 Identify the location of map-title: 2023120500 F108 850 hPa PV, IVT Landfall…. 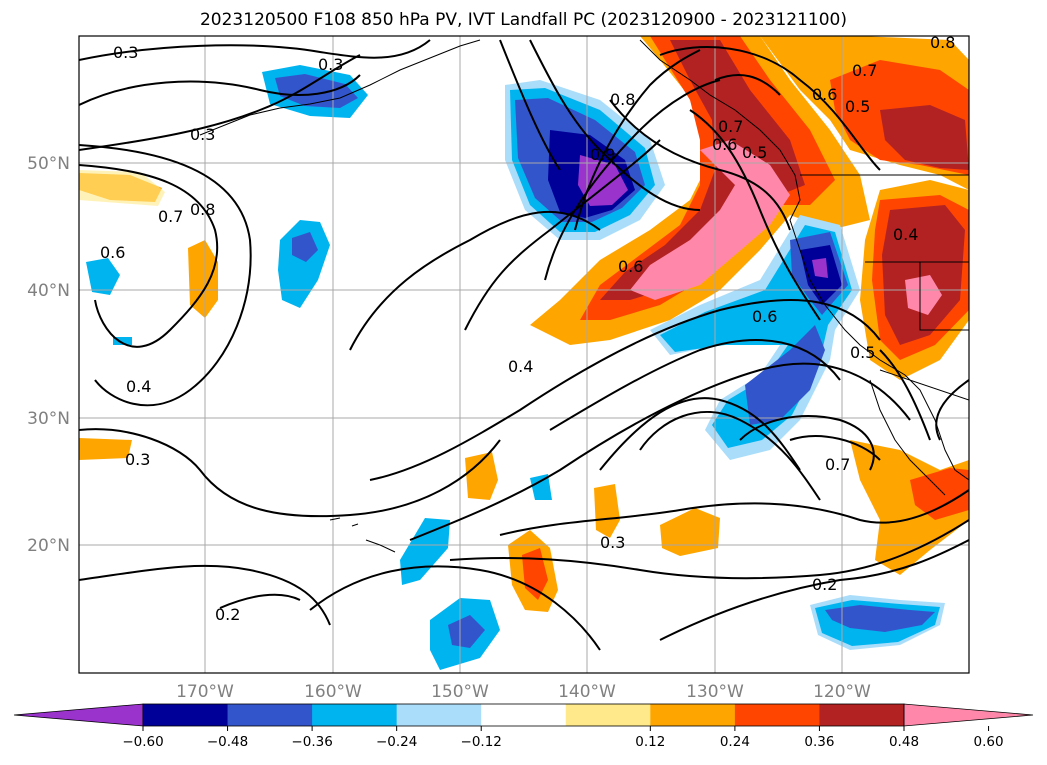
(523, 20).